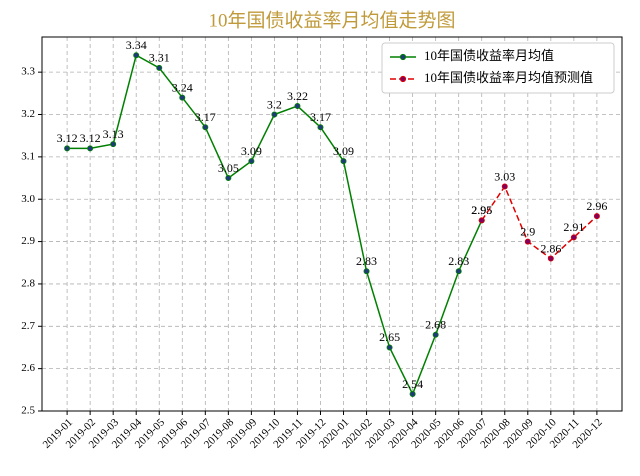 This screenshot has width=640, height=476. I want to click on chart-title: 10年国债收益率月均值走势图, so click(331, 20).